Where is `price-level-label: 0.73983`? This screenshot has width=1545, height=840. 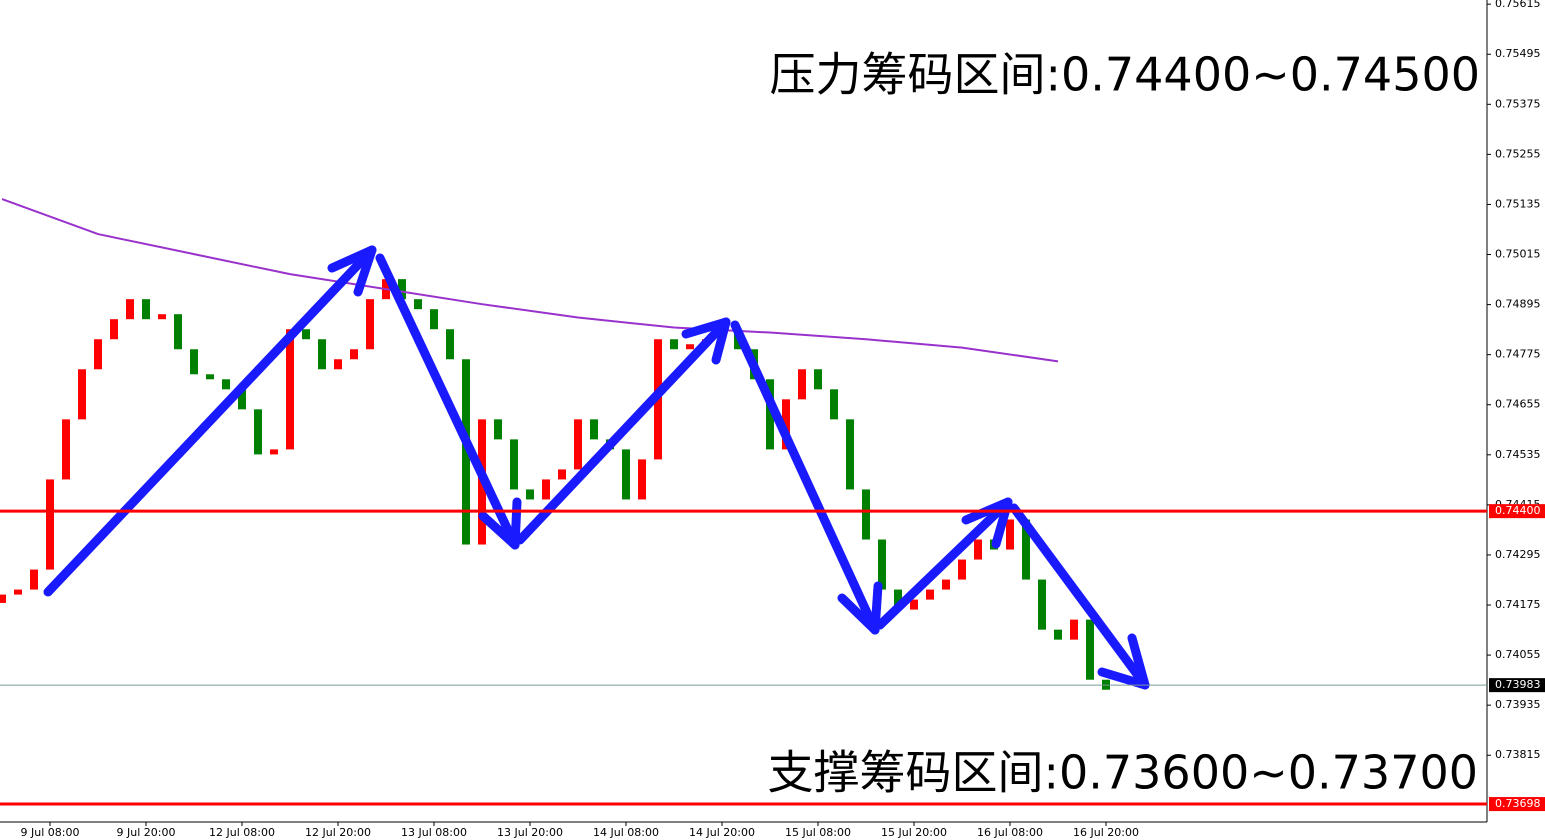
price-level-label: 0.73983 is located at coordinates (1518, 684).